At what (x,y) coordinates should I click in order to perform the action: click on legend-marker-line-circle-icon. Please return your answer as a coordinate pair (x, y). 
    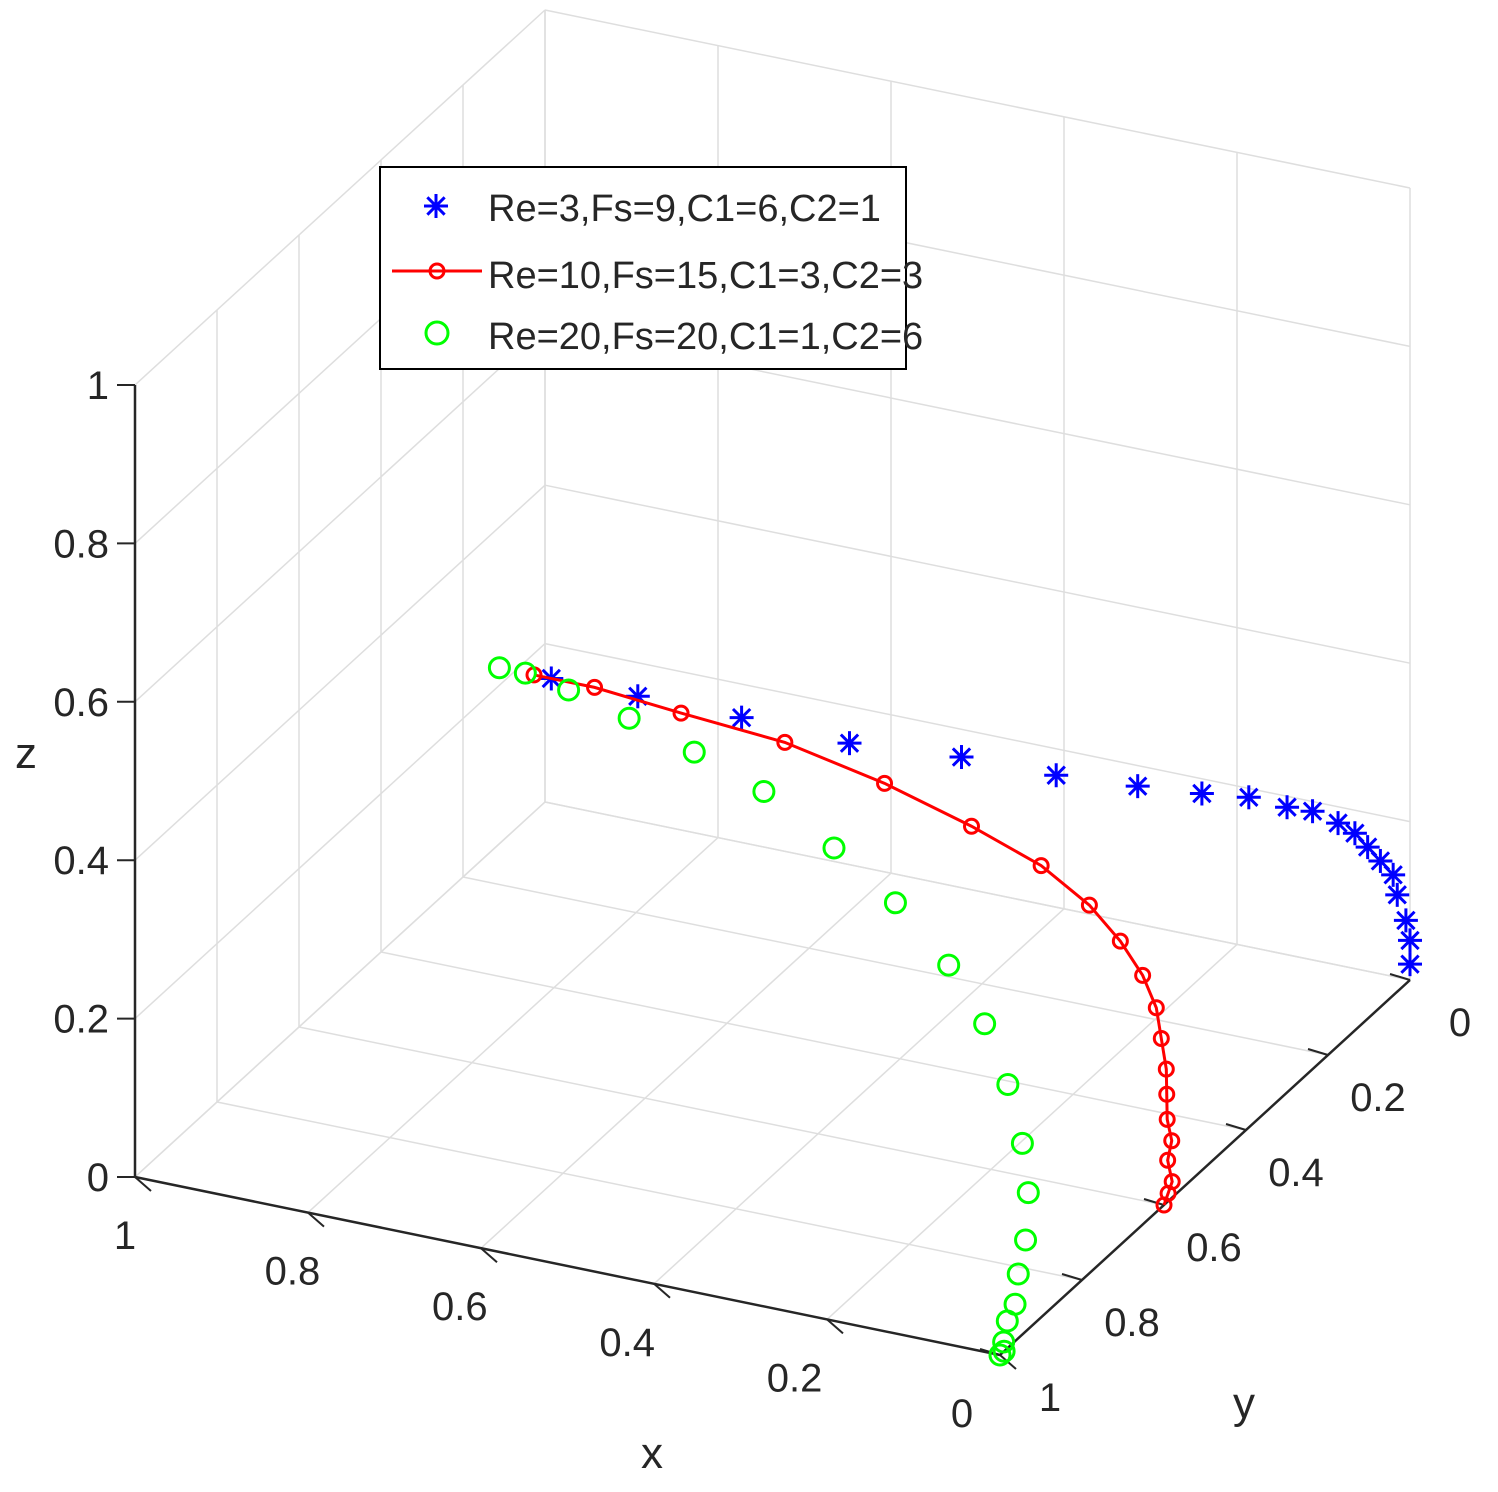
    Looking at the image, I should click on (437, 271).